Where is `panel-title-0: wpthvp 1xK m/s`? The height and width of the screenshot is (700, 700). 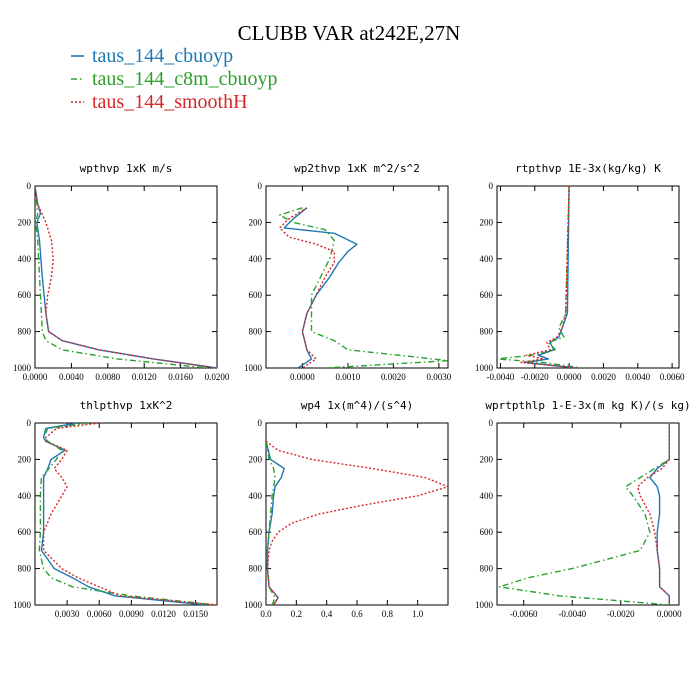 panel-title-0: wpthvp 1xK m/s is located at coordinates (126, 168).